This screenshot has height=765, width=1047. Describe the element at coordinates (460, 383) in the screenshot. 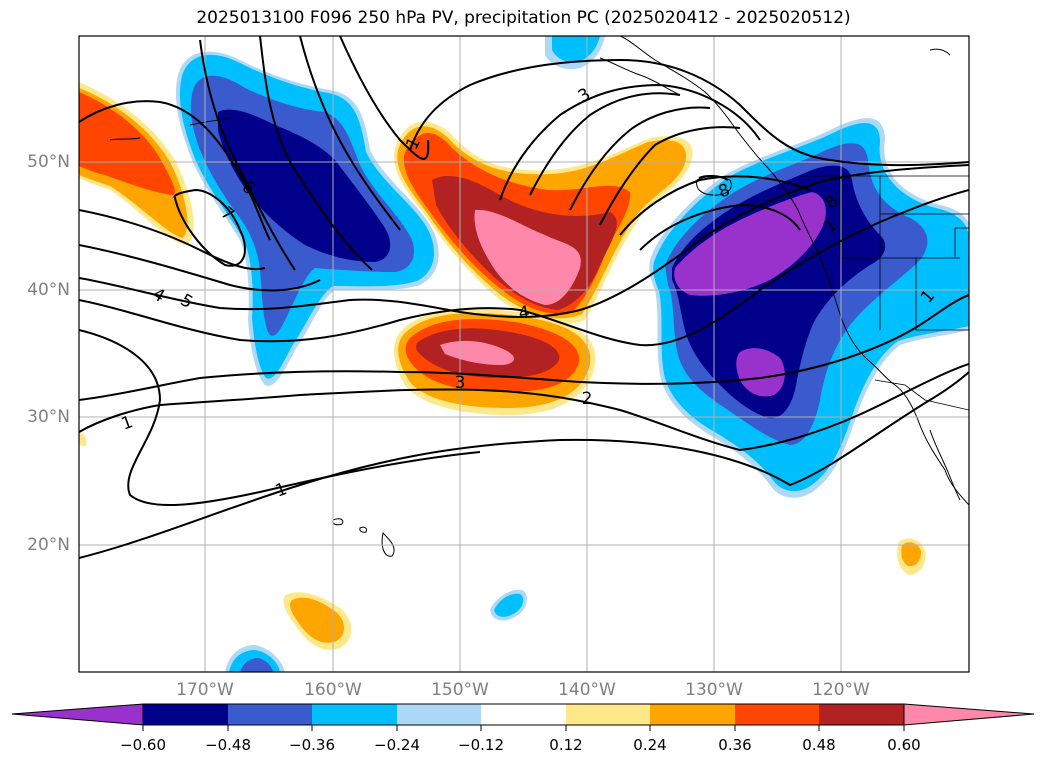

I see `pv-label: 3` at that location.